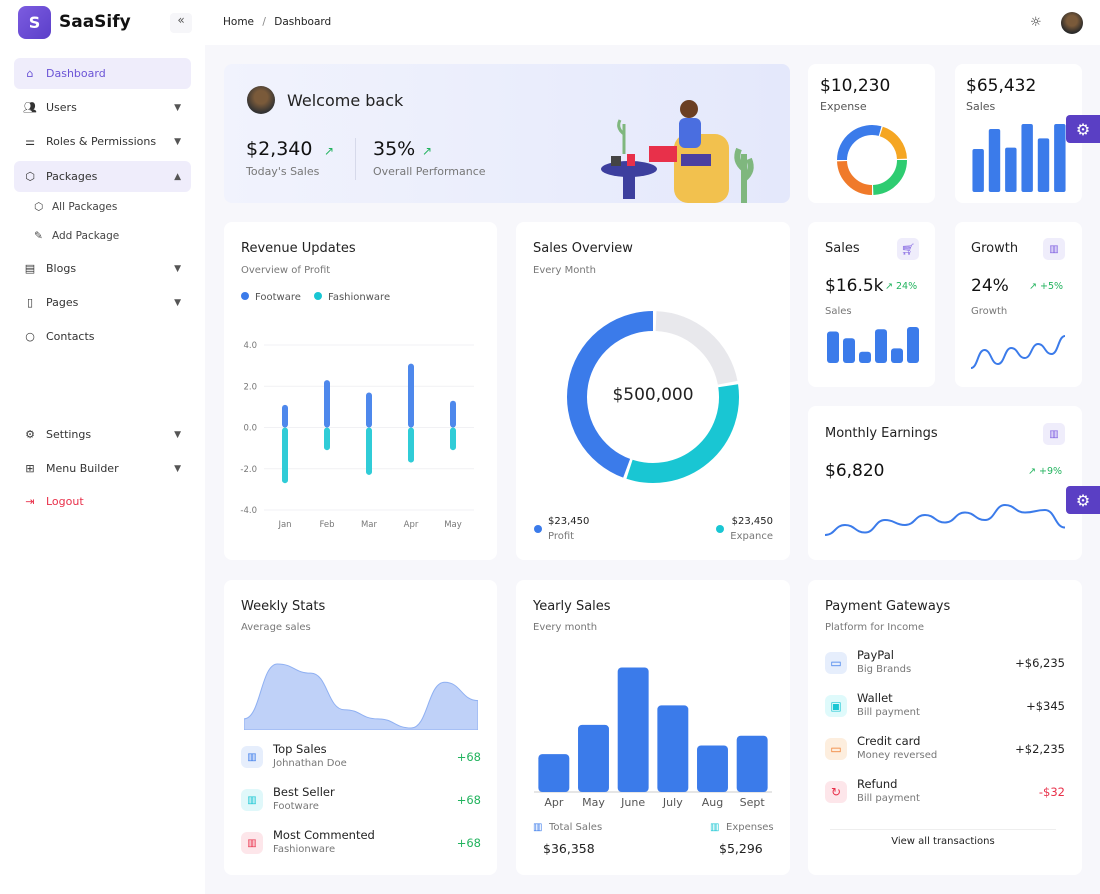  What do you see at coordinates (945, 666) in the screenshot?
I see `payment-row: ▭ PayPal Big Brands +$6,235` at bounding box center [945, 666].